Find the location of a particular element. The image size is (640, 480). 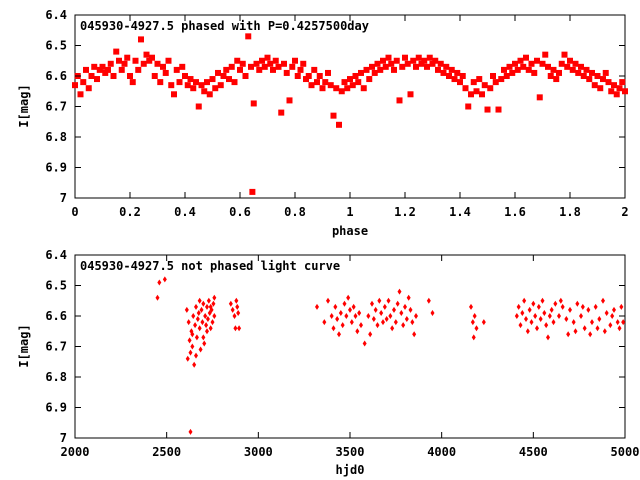

phased-x-tick-label: 2 is located at coordinates (624, 212).